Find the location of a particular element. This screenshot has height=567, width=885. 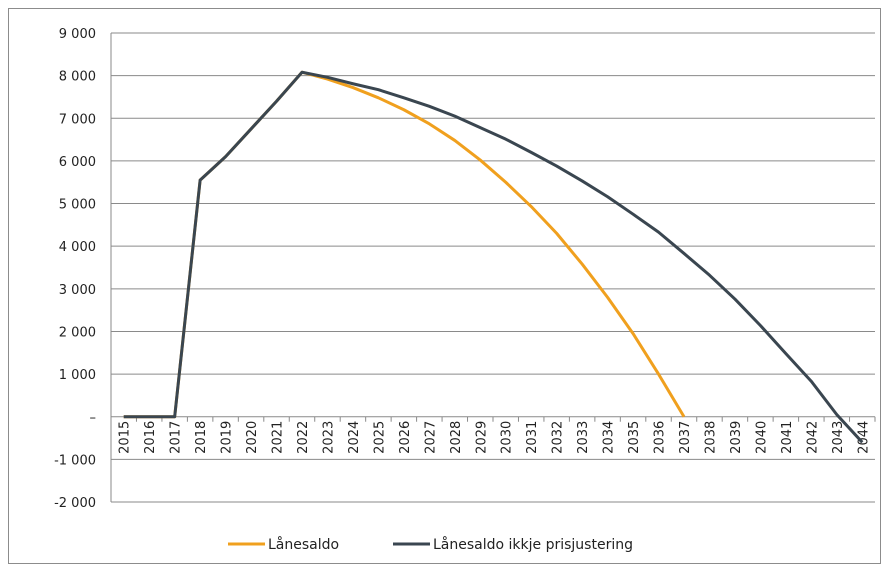

y-tick-label: 1 000 is located at coordinates (77, 375).